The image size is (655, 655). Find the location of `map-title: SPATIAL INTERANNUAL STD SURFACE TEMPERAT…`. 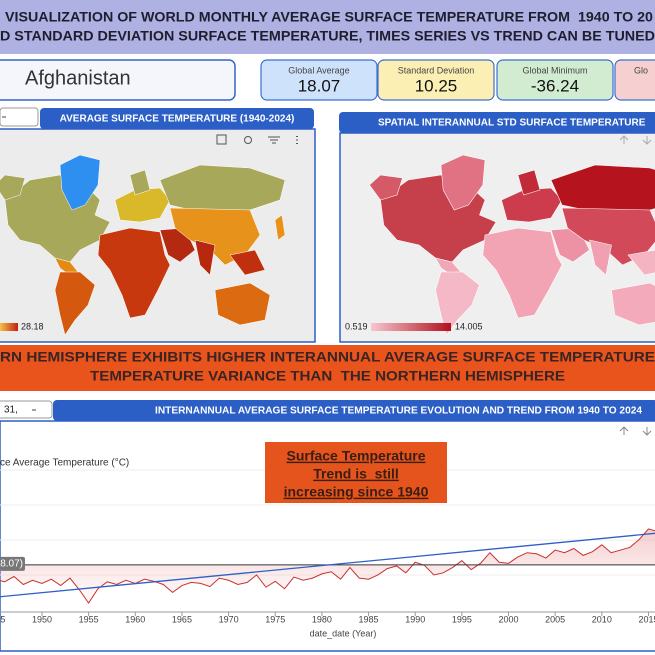

map-title: SPATIAL INTERANNUAL STD SURFACE TEMPERAT… is located at coordinates (512, 123).